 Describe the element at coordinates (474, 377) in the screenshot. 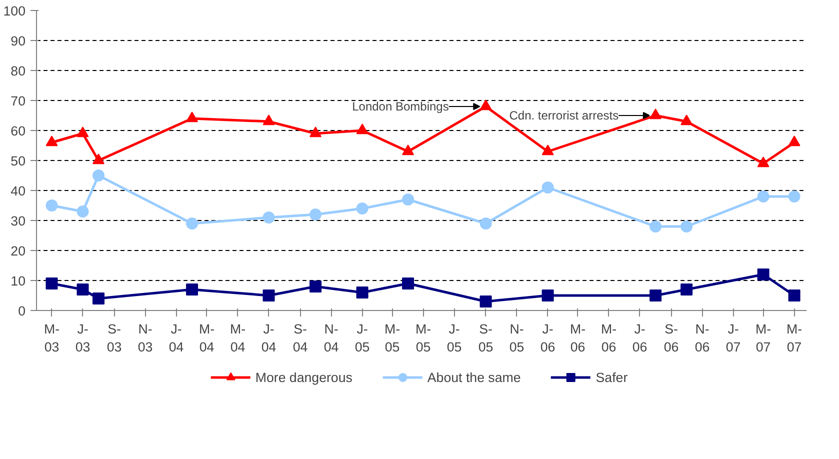

I see `legend-label: About the same` at that location.